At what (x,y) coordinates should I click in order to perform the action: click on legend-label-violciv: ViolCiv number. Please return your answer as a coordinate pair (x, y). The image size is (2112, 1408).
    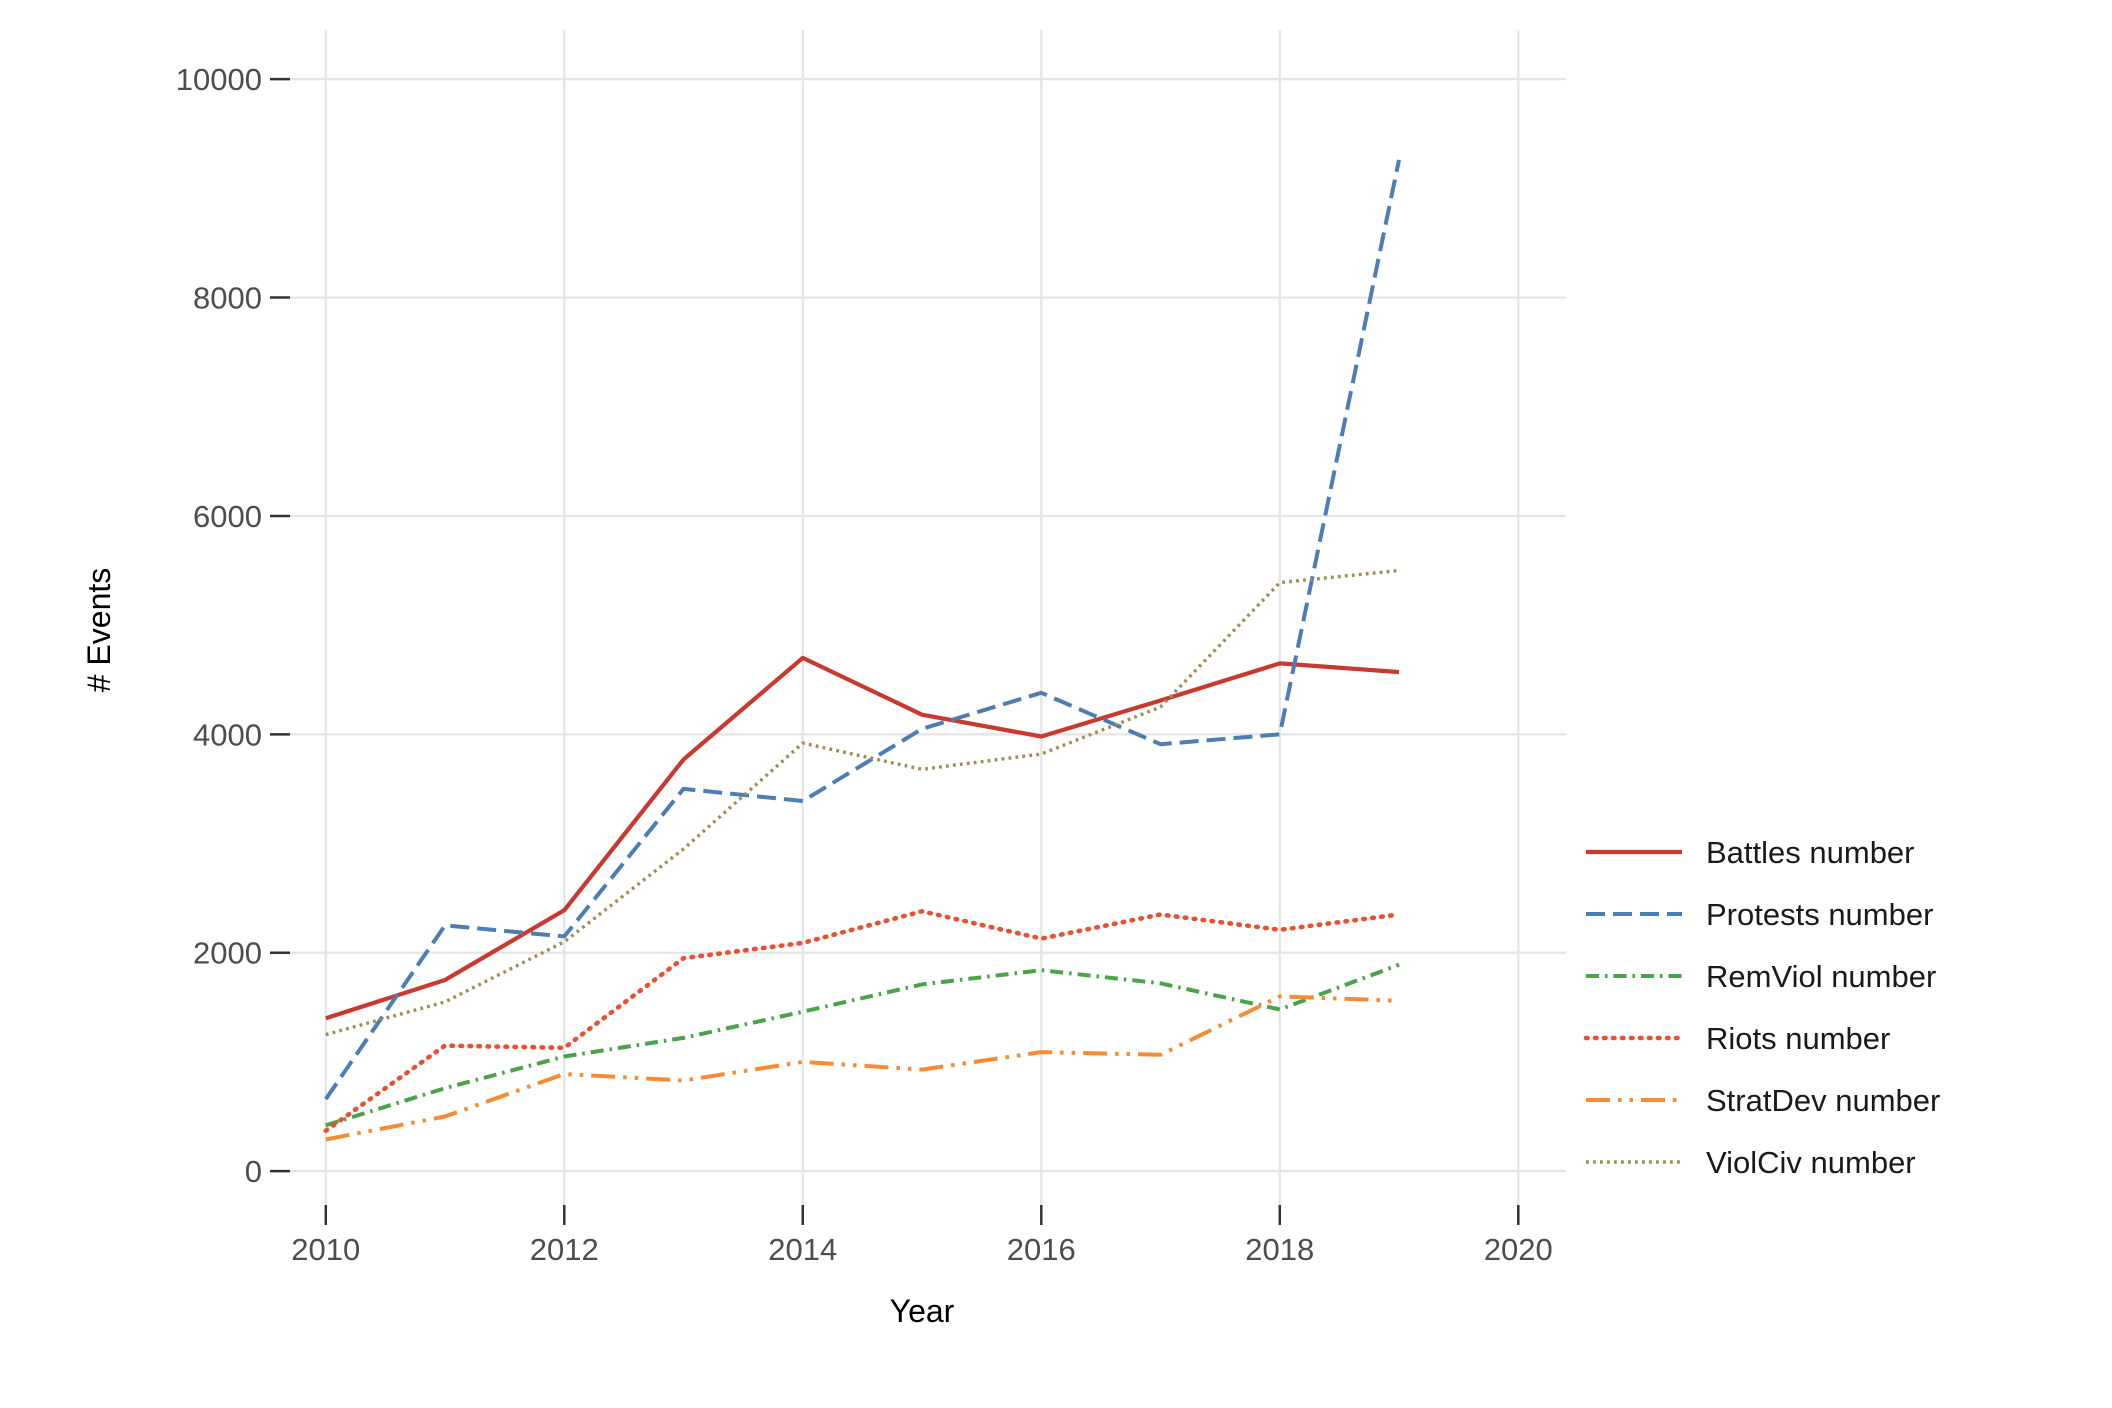
    Looking at the image, I should click on (1811, 1162).